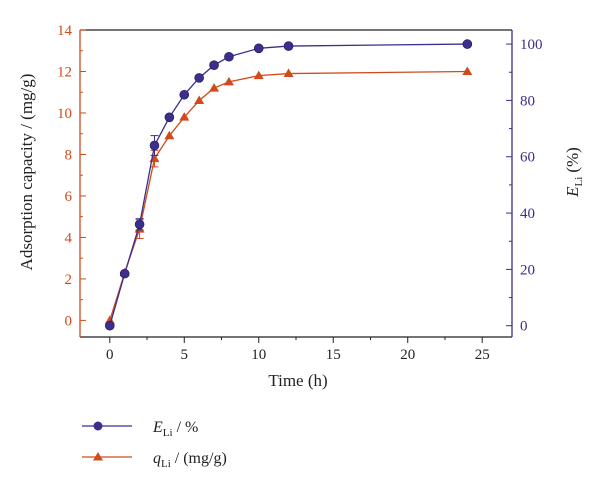  Describe the element at coordinates (69, 321) in the screenshot. I see `y-left-tick-label: 0` at that location.